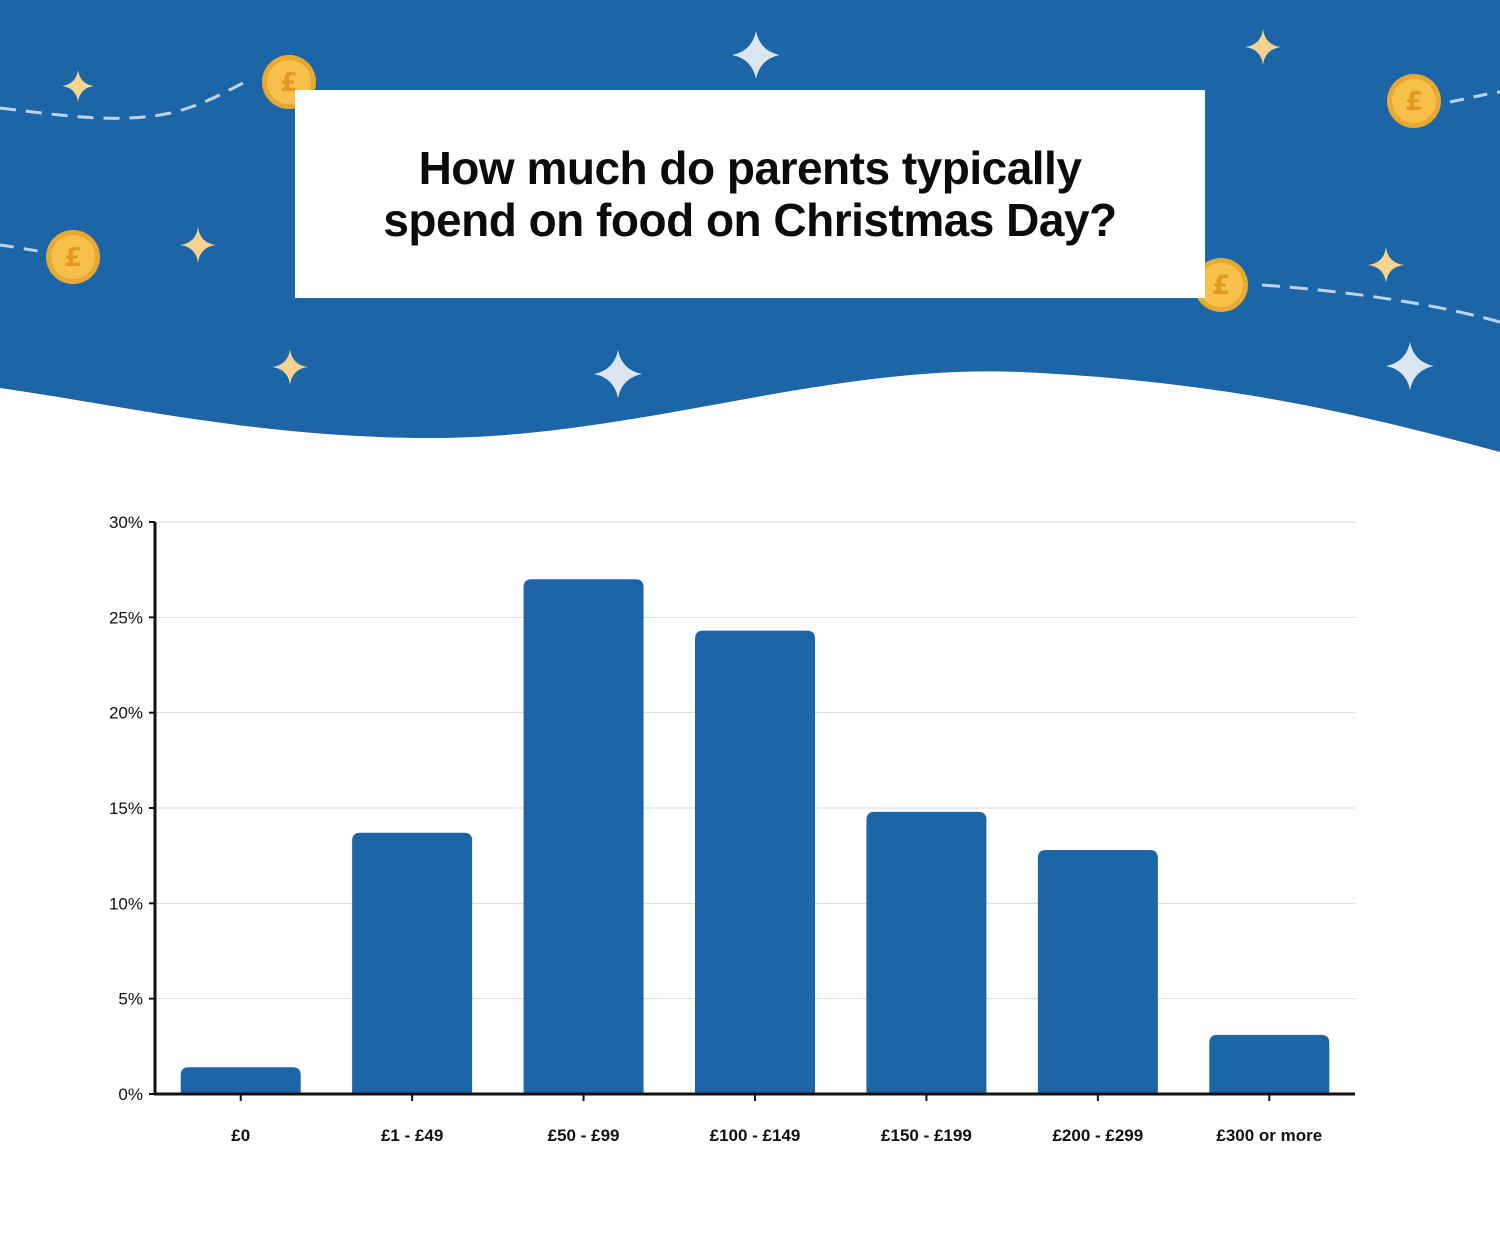 This screenshot has width=1500, height=1253. I want to click on y-tick-label: 25%, so click(126, 617).